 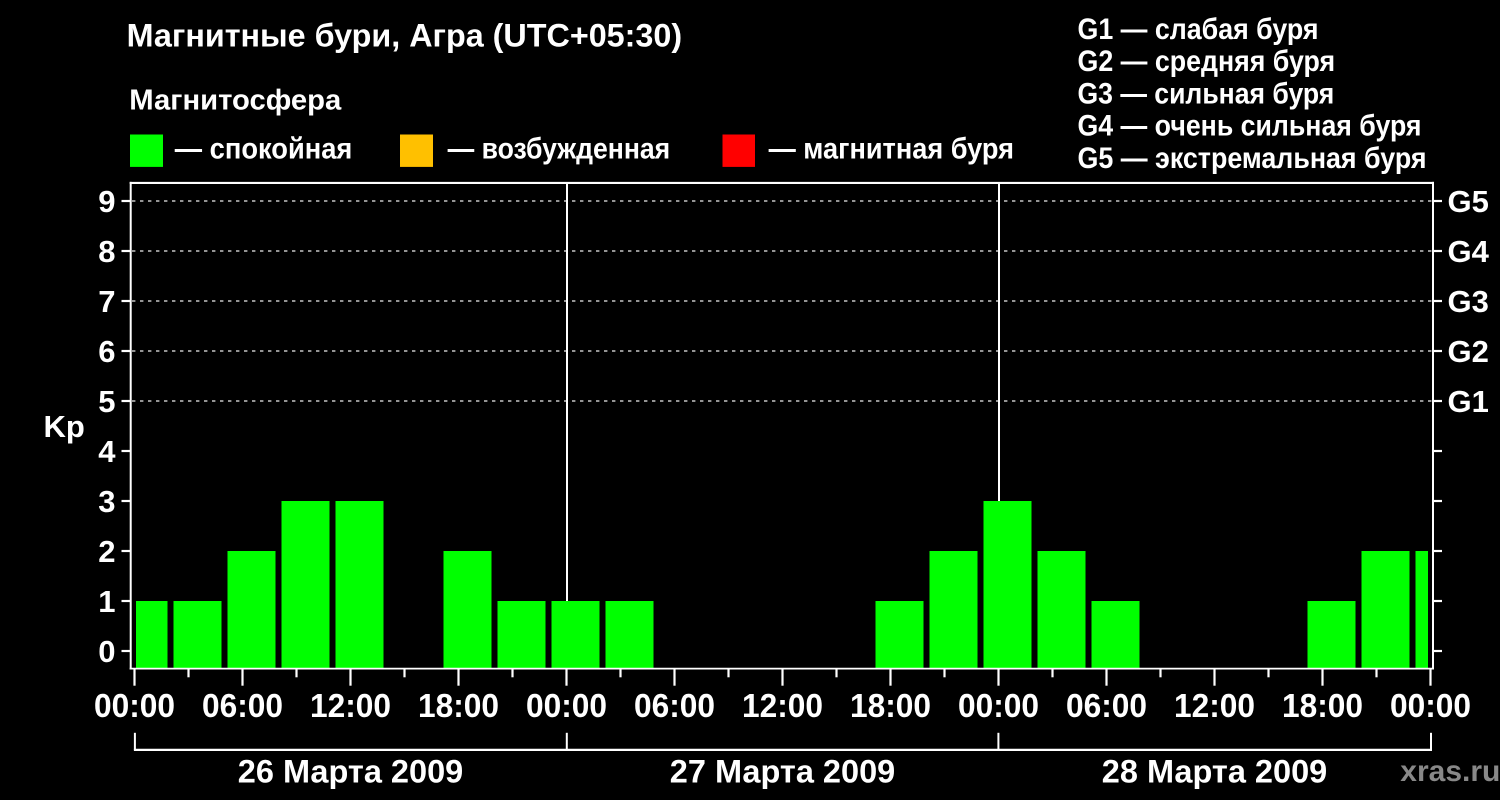 What do you see at coordinates (1468, 201) in the screenshot?
I see `svg-text: G5` at bounding box center [1468, 201].